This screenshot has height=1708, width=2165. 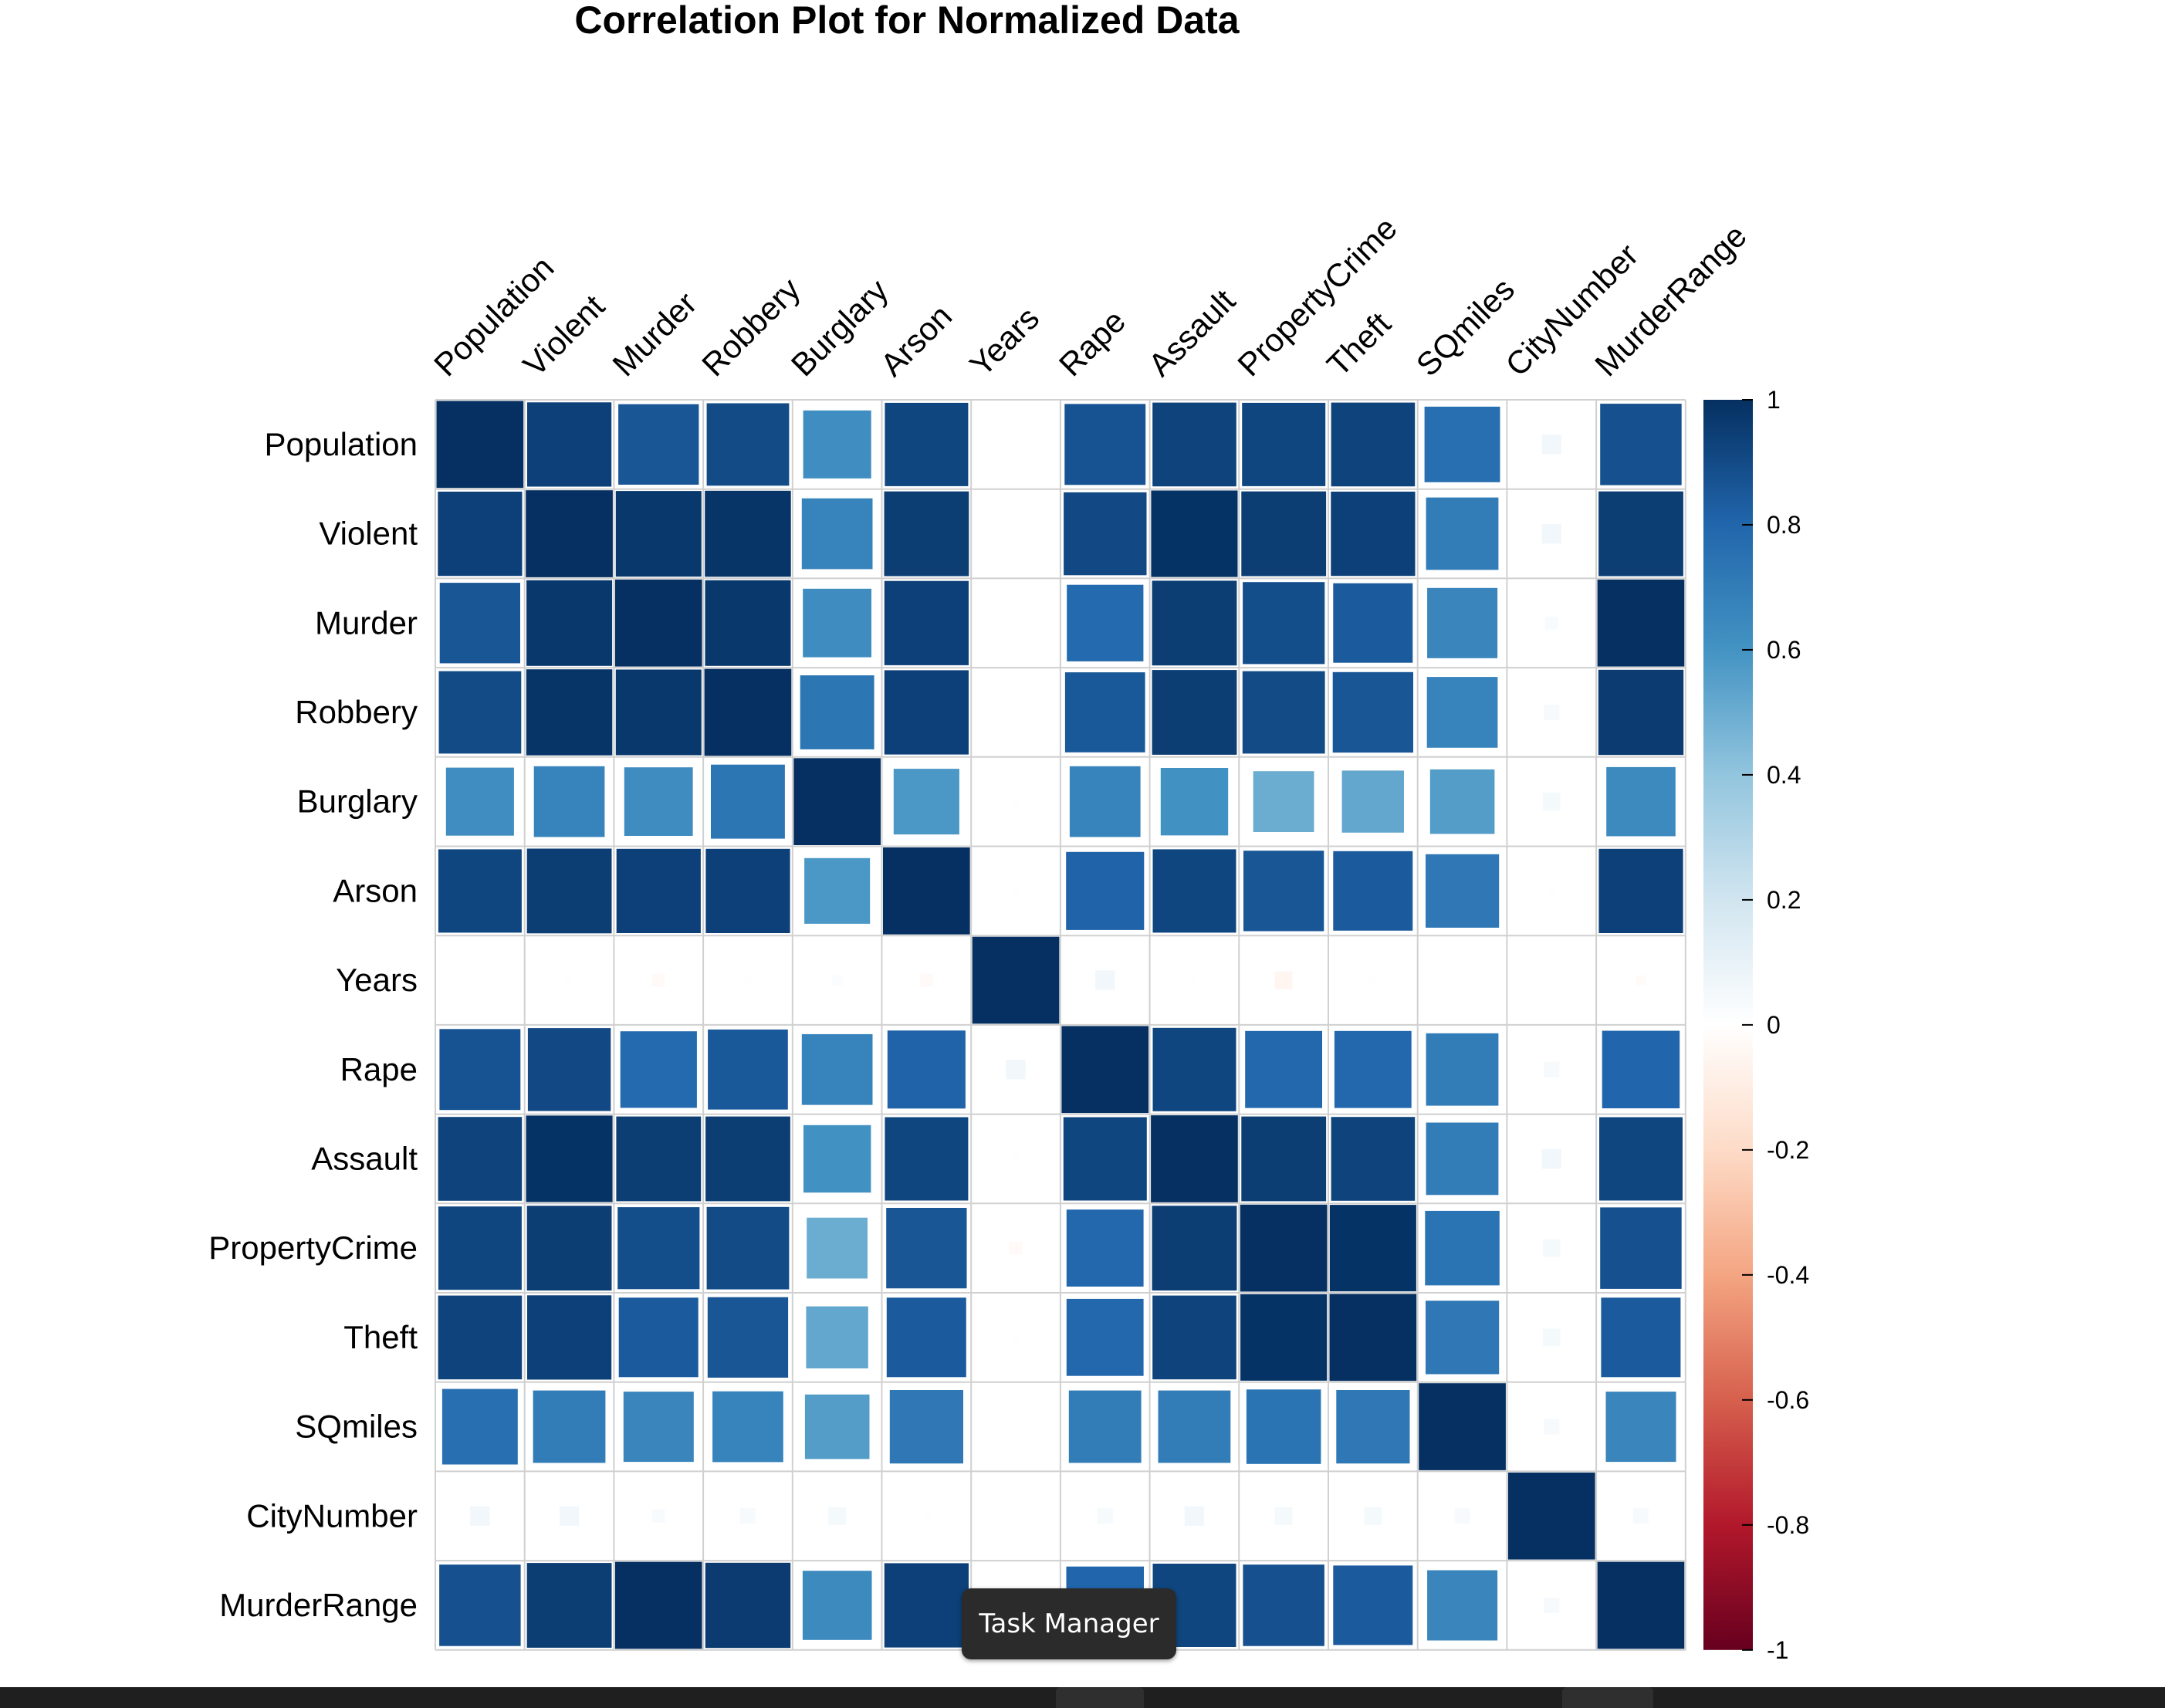 I want to click on cell-SQmiles-SQmiles, so click(x=1462, y=1427).